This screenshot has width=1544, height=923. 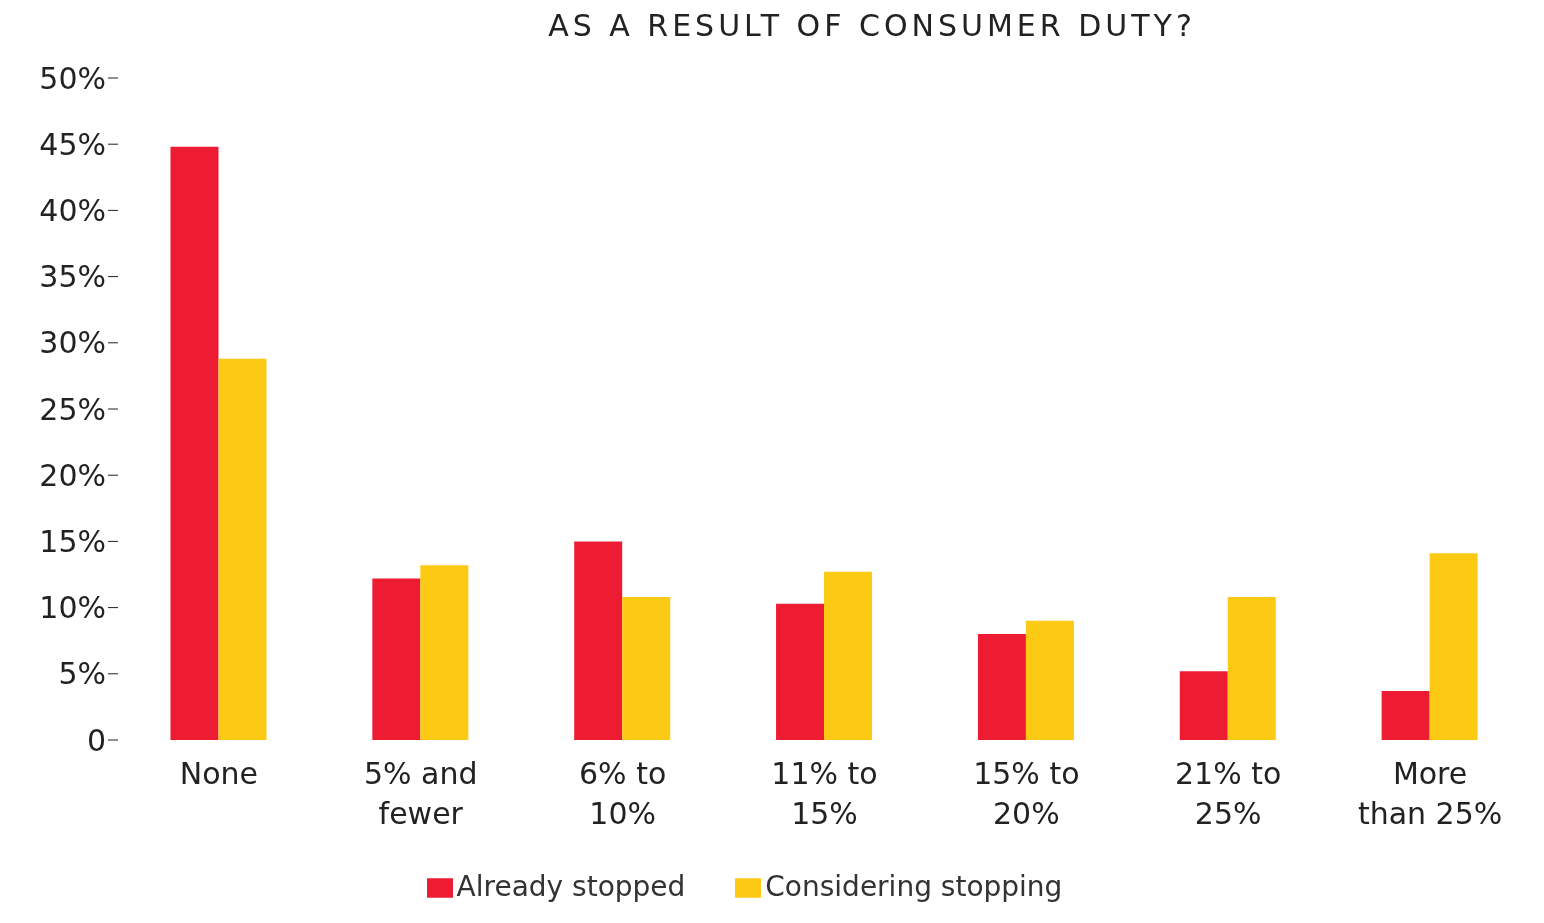 I want to click on y-tick-label: 50%, so click(x=72, y=78).